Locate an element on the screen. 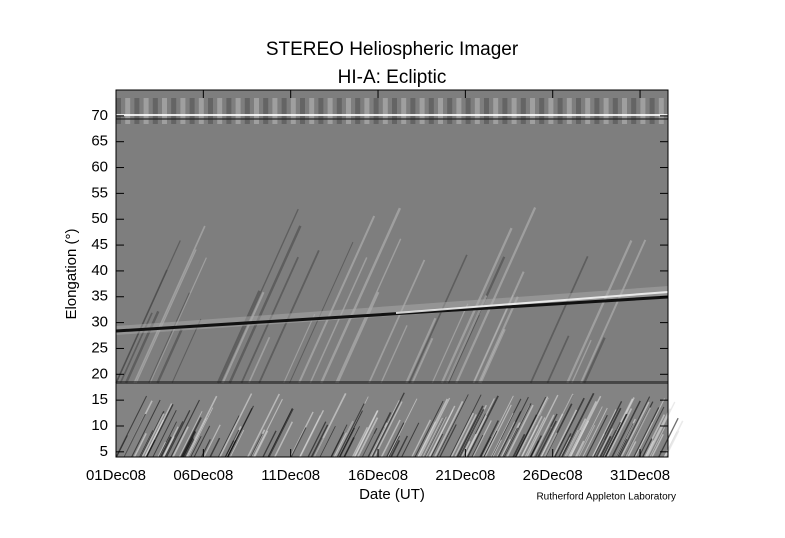 The width and height of the screenshot is (785, 538). y-tick-label: 15 is located at coordinates (99, 399).